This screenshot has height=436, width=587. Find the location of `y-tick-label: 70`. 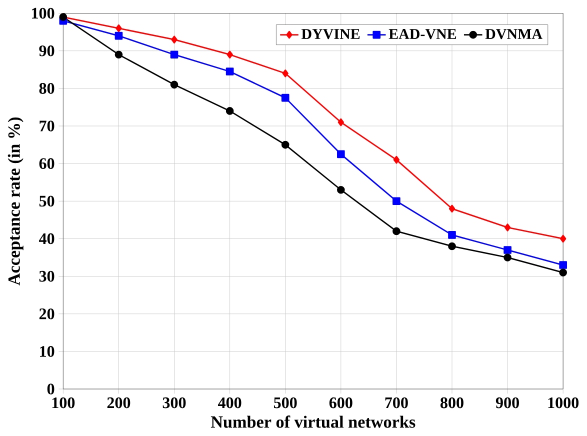

y-tick-label: 70 is located at coordinates (47, 126).